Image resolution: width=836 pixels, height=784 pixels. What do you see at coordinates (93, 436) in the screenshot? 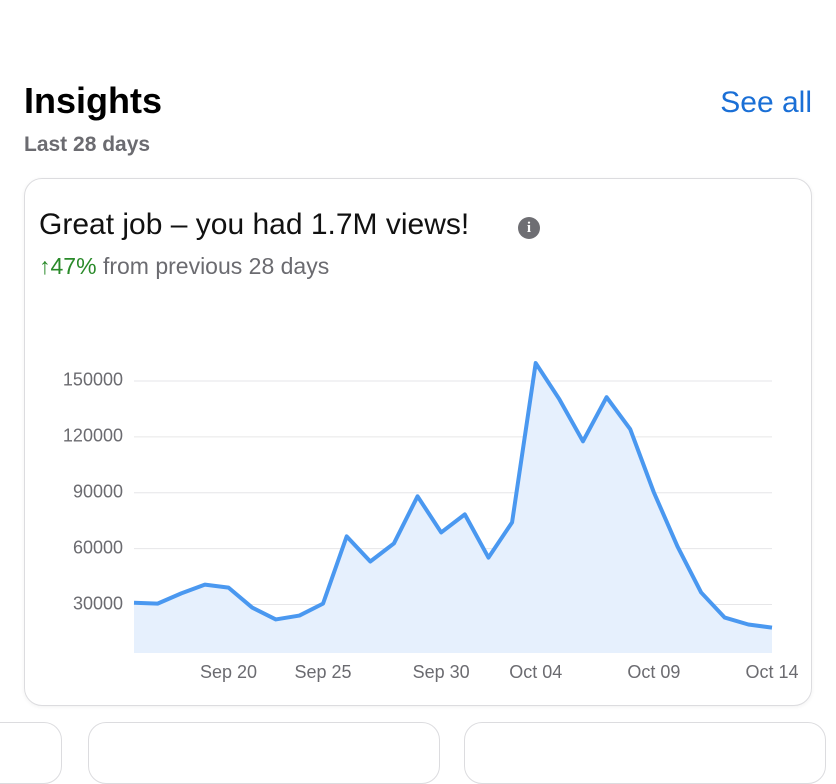
I see `y-tick-label: 120000` at bounding box center [93, 436].